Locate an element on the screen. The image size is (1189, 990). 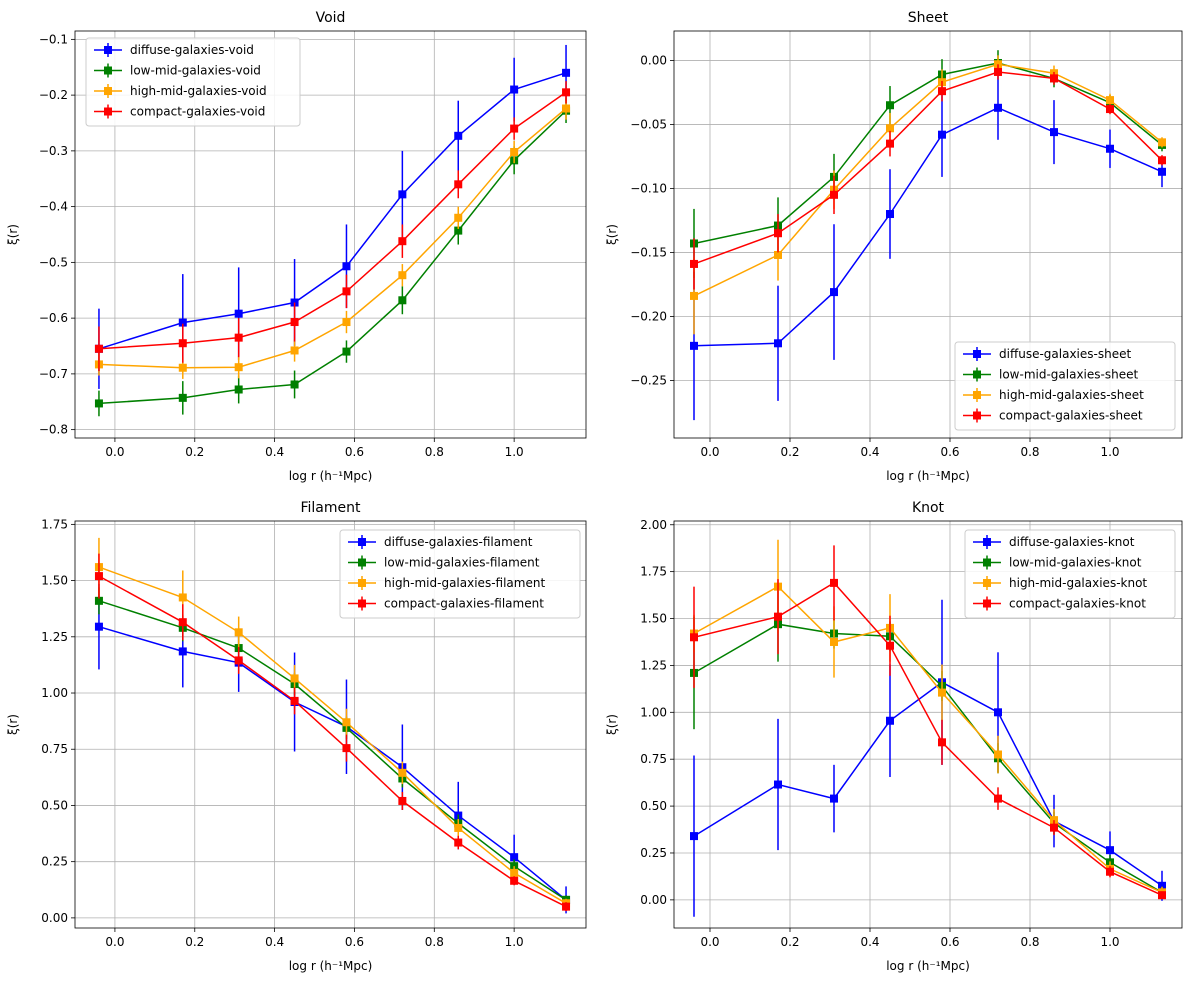
legend-label: compact-galaxies-sheet is located at coordinates (1071, 416).